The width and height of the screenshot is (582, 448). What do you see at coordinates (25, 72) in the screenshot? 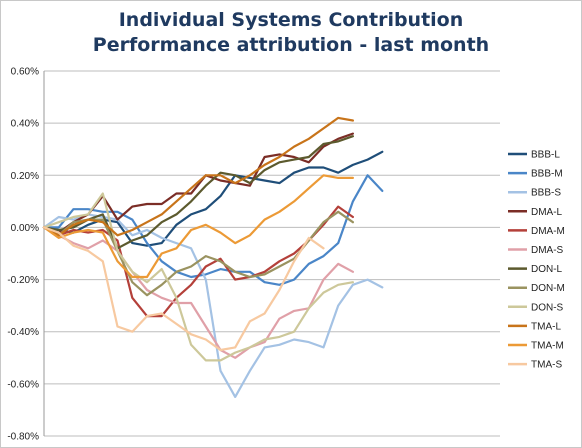
I see `y-tick-label: 0.60%` at bounding box center [25, 72].